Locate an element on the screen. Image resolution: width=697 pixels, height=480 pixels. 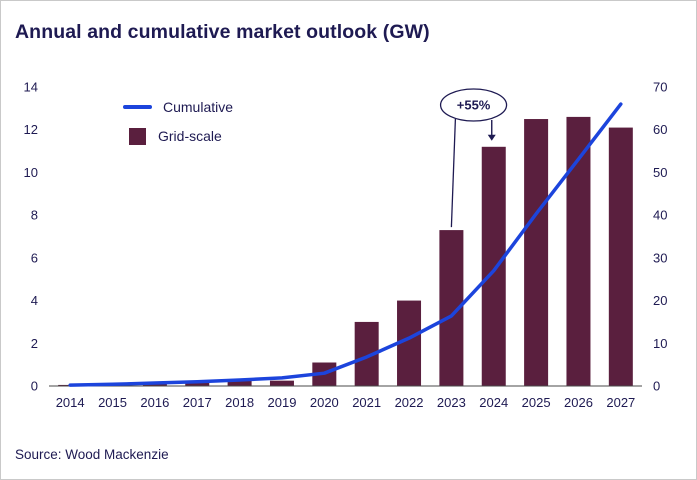
legend-label-grid-scale: Grid-scale is located at coordinates (190, 136).